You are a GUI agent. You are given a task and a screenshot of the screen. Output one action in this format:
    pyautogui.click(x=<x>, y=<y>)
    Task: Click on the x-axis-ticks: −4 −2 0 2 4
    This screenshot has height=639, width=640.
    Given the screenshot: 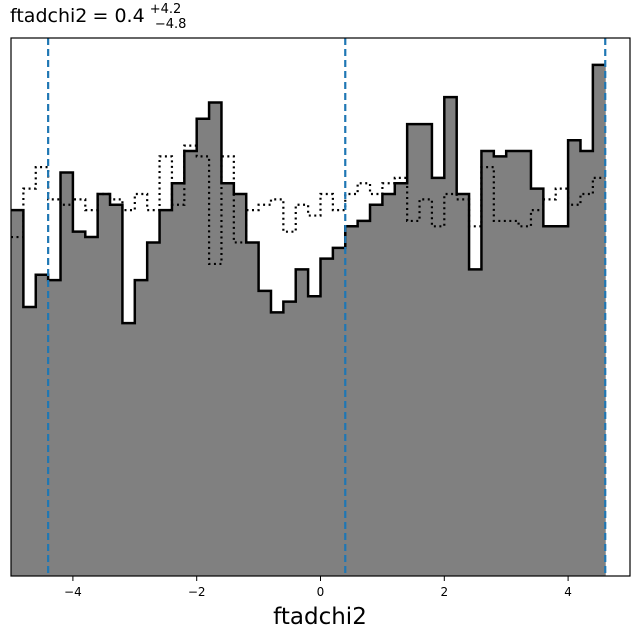 What is the action you would take?
    pyautogui.click(x=318, y=587)
    